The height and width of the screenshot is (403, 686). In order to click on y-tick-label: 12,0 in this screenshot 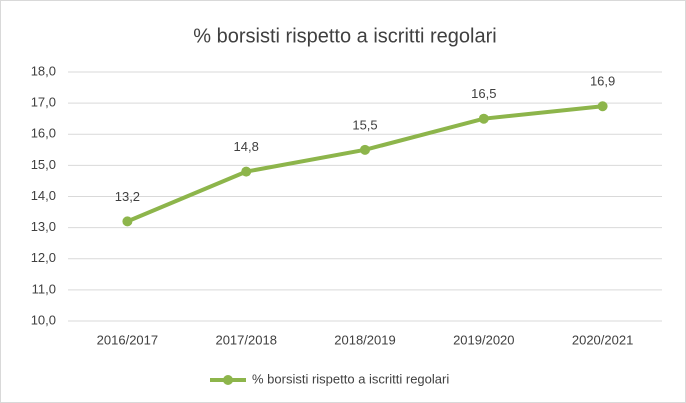, I will do `click(43, 257)`.